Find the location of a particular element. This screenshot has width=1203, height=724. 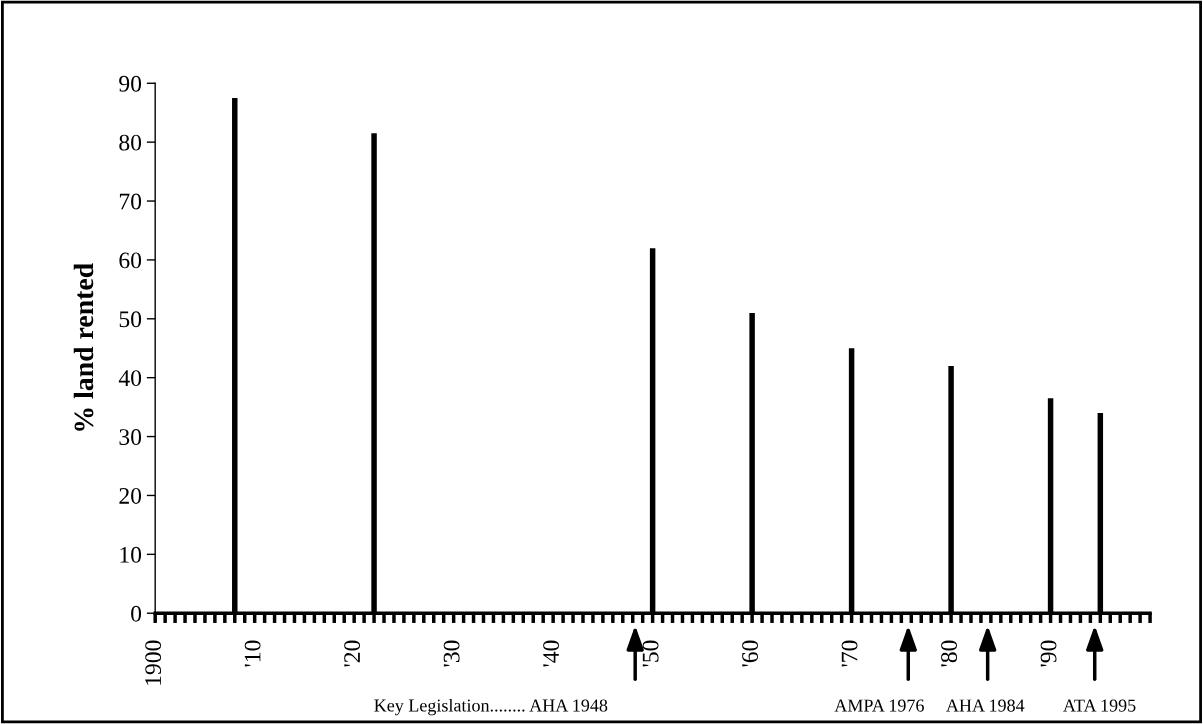

text: Key Legislation........ AHA 1948 is located at coordinates (491, 707).